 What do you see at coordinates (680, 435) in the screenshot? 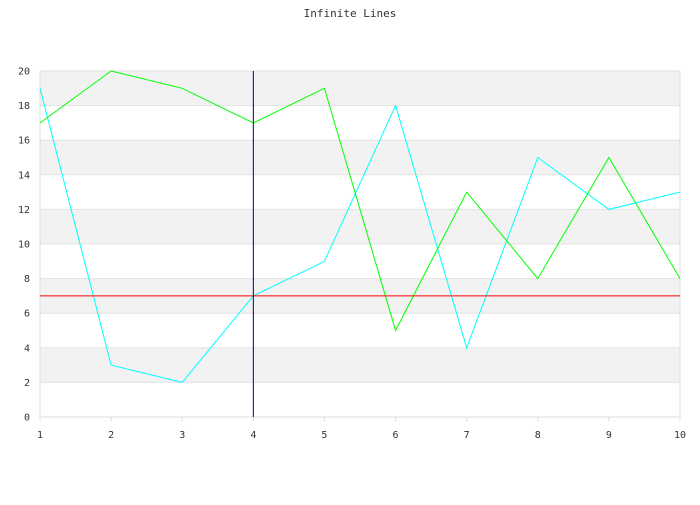
I see `x-tick-label: 10` at bounding box center [680, 435].